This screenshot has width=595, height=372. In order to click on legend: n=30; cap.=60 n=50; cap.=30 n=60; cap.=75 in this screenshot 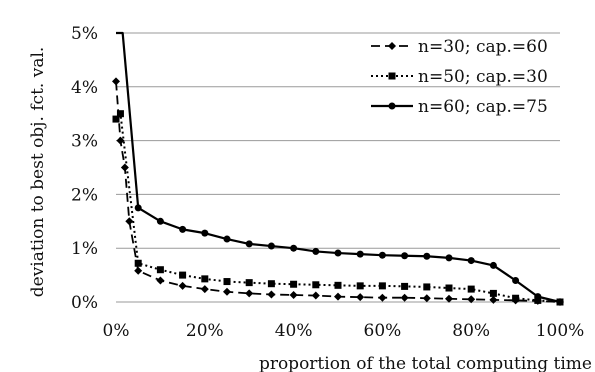, I will do `click(459, 77)`.